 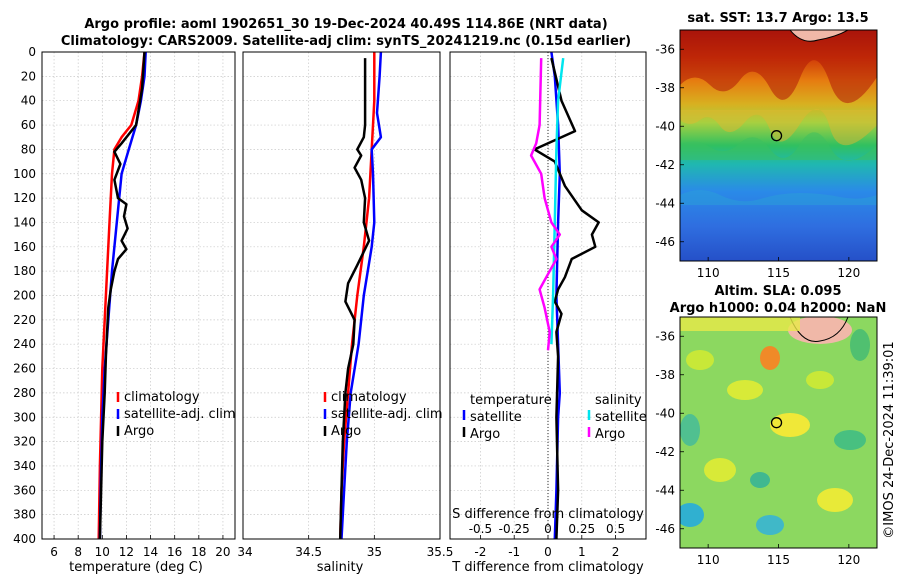 I want to click on temperature-legend-label: climatology, so click(x=162, y=397).